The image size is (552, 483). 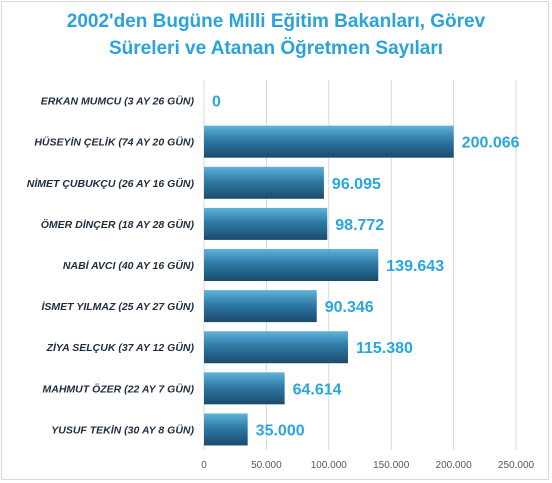 What do you see at coordinates (356, 184) in the screenshot?
I see `value-label: 96.095` at bounding box center [356, 184].